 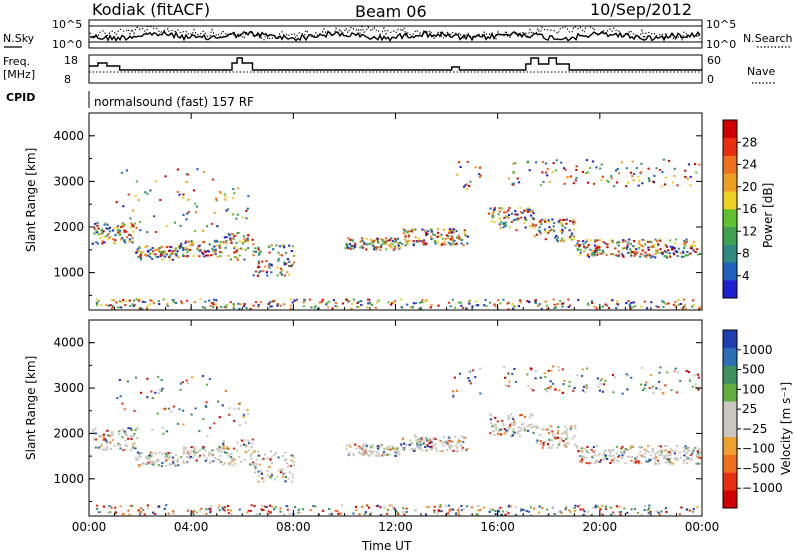 What do you see at coordinates (758, 449) in the screenshot?
I see `colorbar-tick-label: −100` at bounding box center [758, 449].